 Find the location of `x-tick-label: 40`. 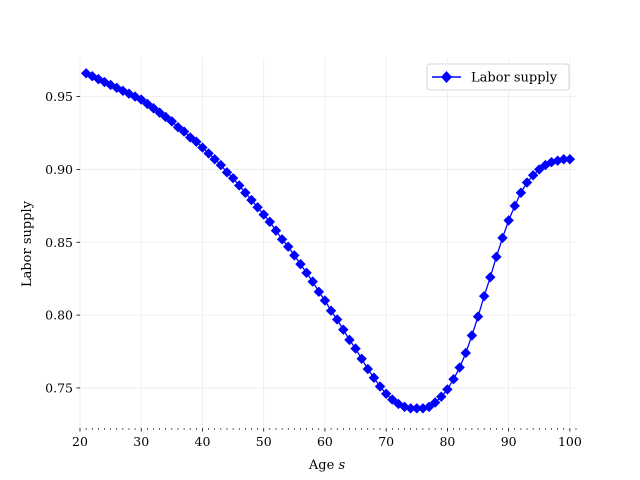

x-tick-label: 40 is located at coordinates (203, 441).